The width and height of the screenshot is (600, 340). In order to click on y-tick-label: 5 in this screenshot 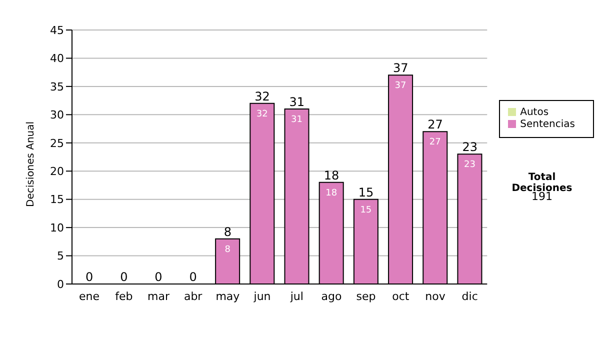, I will do `click(60, 256)`.